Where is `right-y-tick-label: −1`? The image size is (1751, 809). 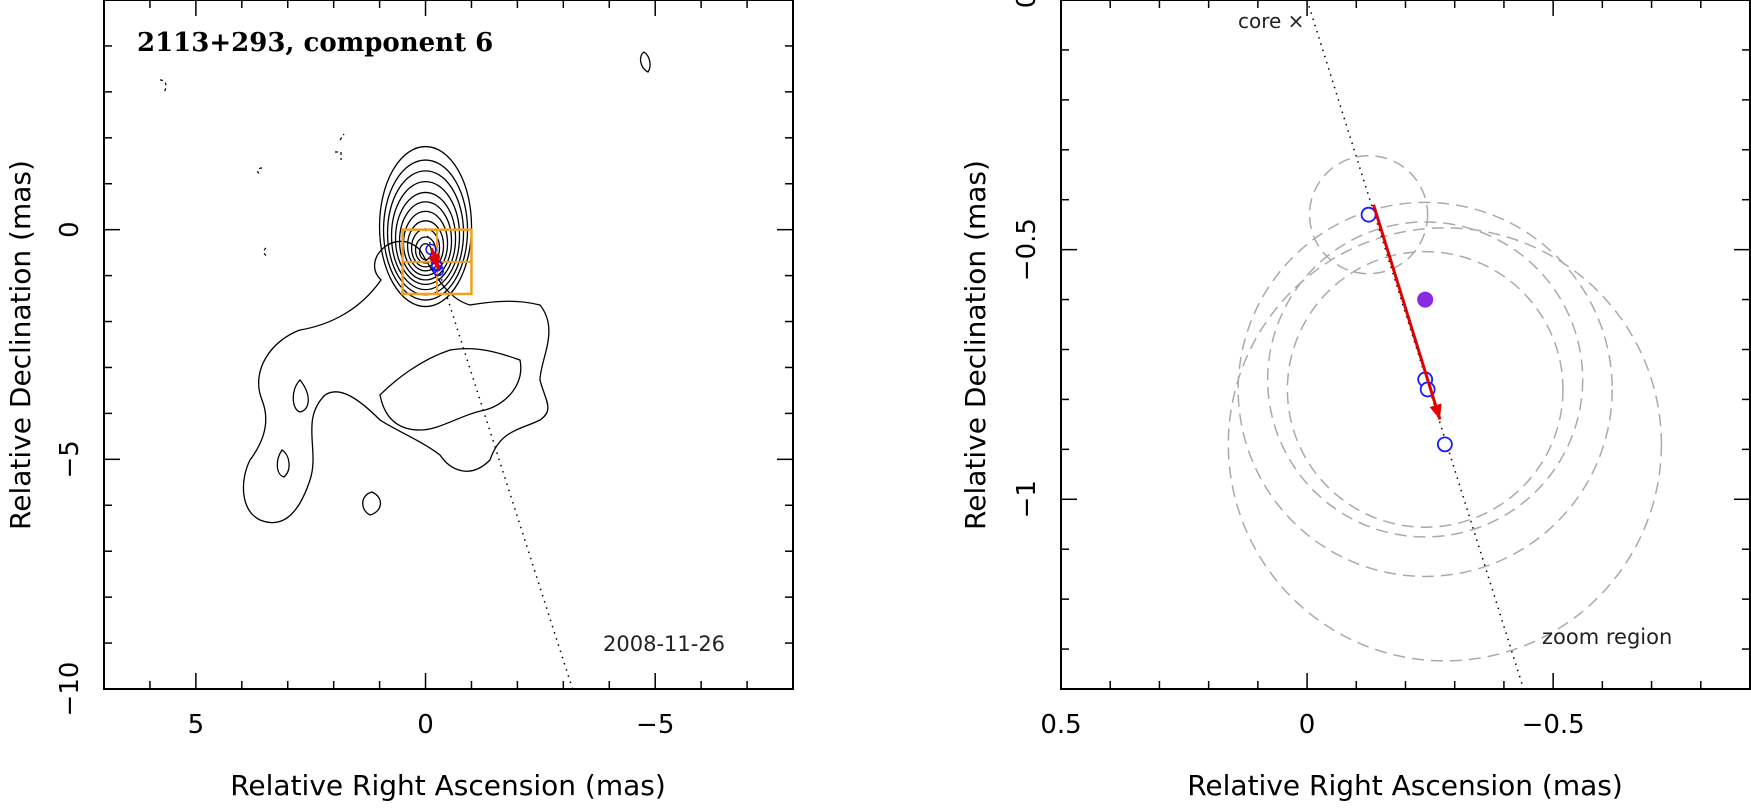 right-y-tick-label: −1 is located at coordinates (1027, 499).